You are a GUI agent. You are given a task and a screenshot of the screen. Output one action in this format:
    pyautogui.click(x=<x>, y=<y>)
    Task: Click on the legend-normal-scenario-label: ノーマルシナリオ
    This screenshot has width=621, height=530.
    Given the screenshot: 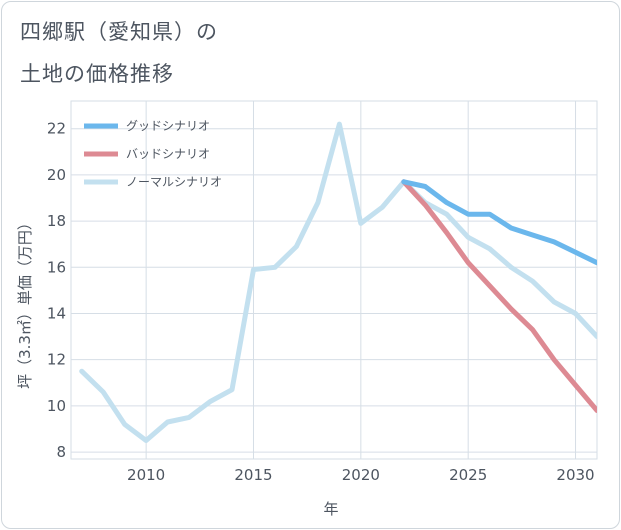 What is the action you would take?
    pyautogui.click(x=174, y=182)
    